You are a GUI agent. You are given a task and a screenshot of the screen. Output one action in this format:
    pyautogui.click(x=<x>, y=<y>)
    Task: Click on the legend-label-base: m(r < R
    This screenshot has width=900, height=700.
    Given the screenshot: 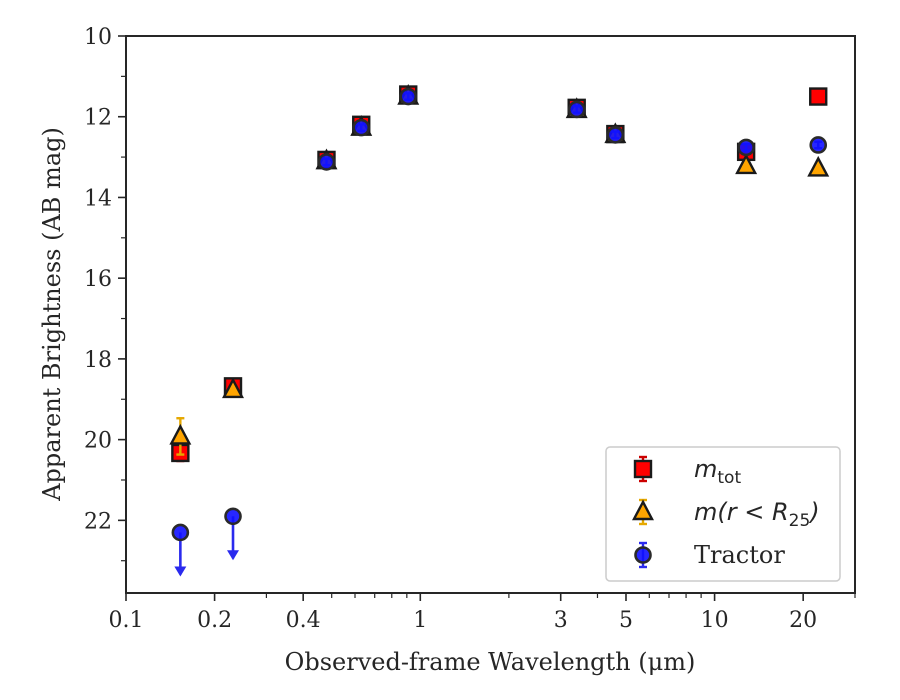 What is the action you would take?
    pyautogui.click(x=741, y=512)
    